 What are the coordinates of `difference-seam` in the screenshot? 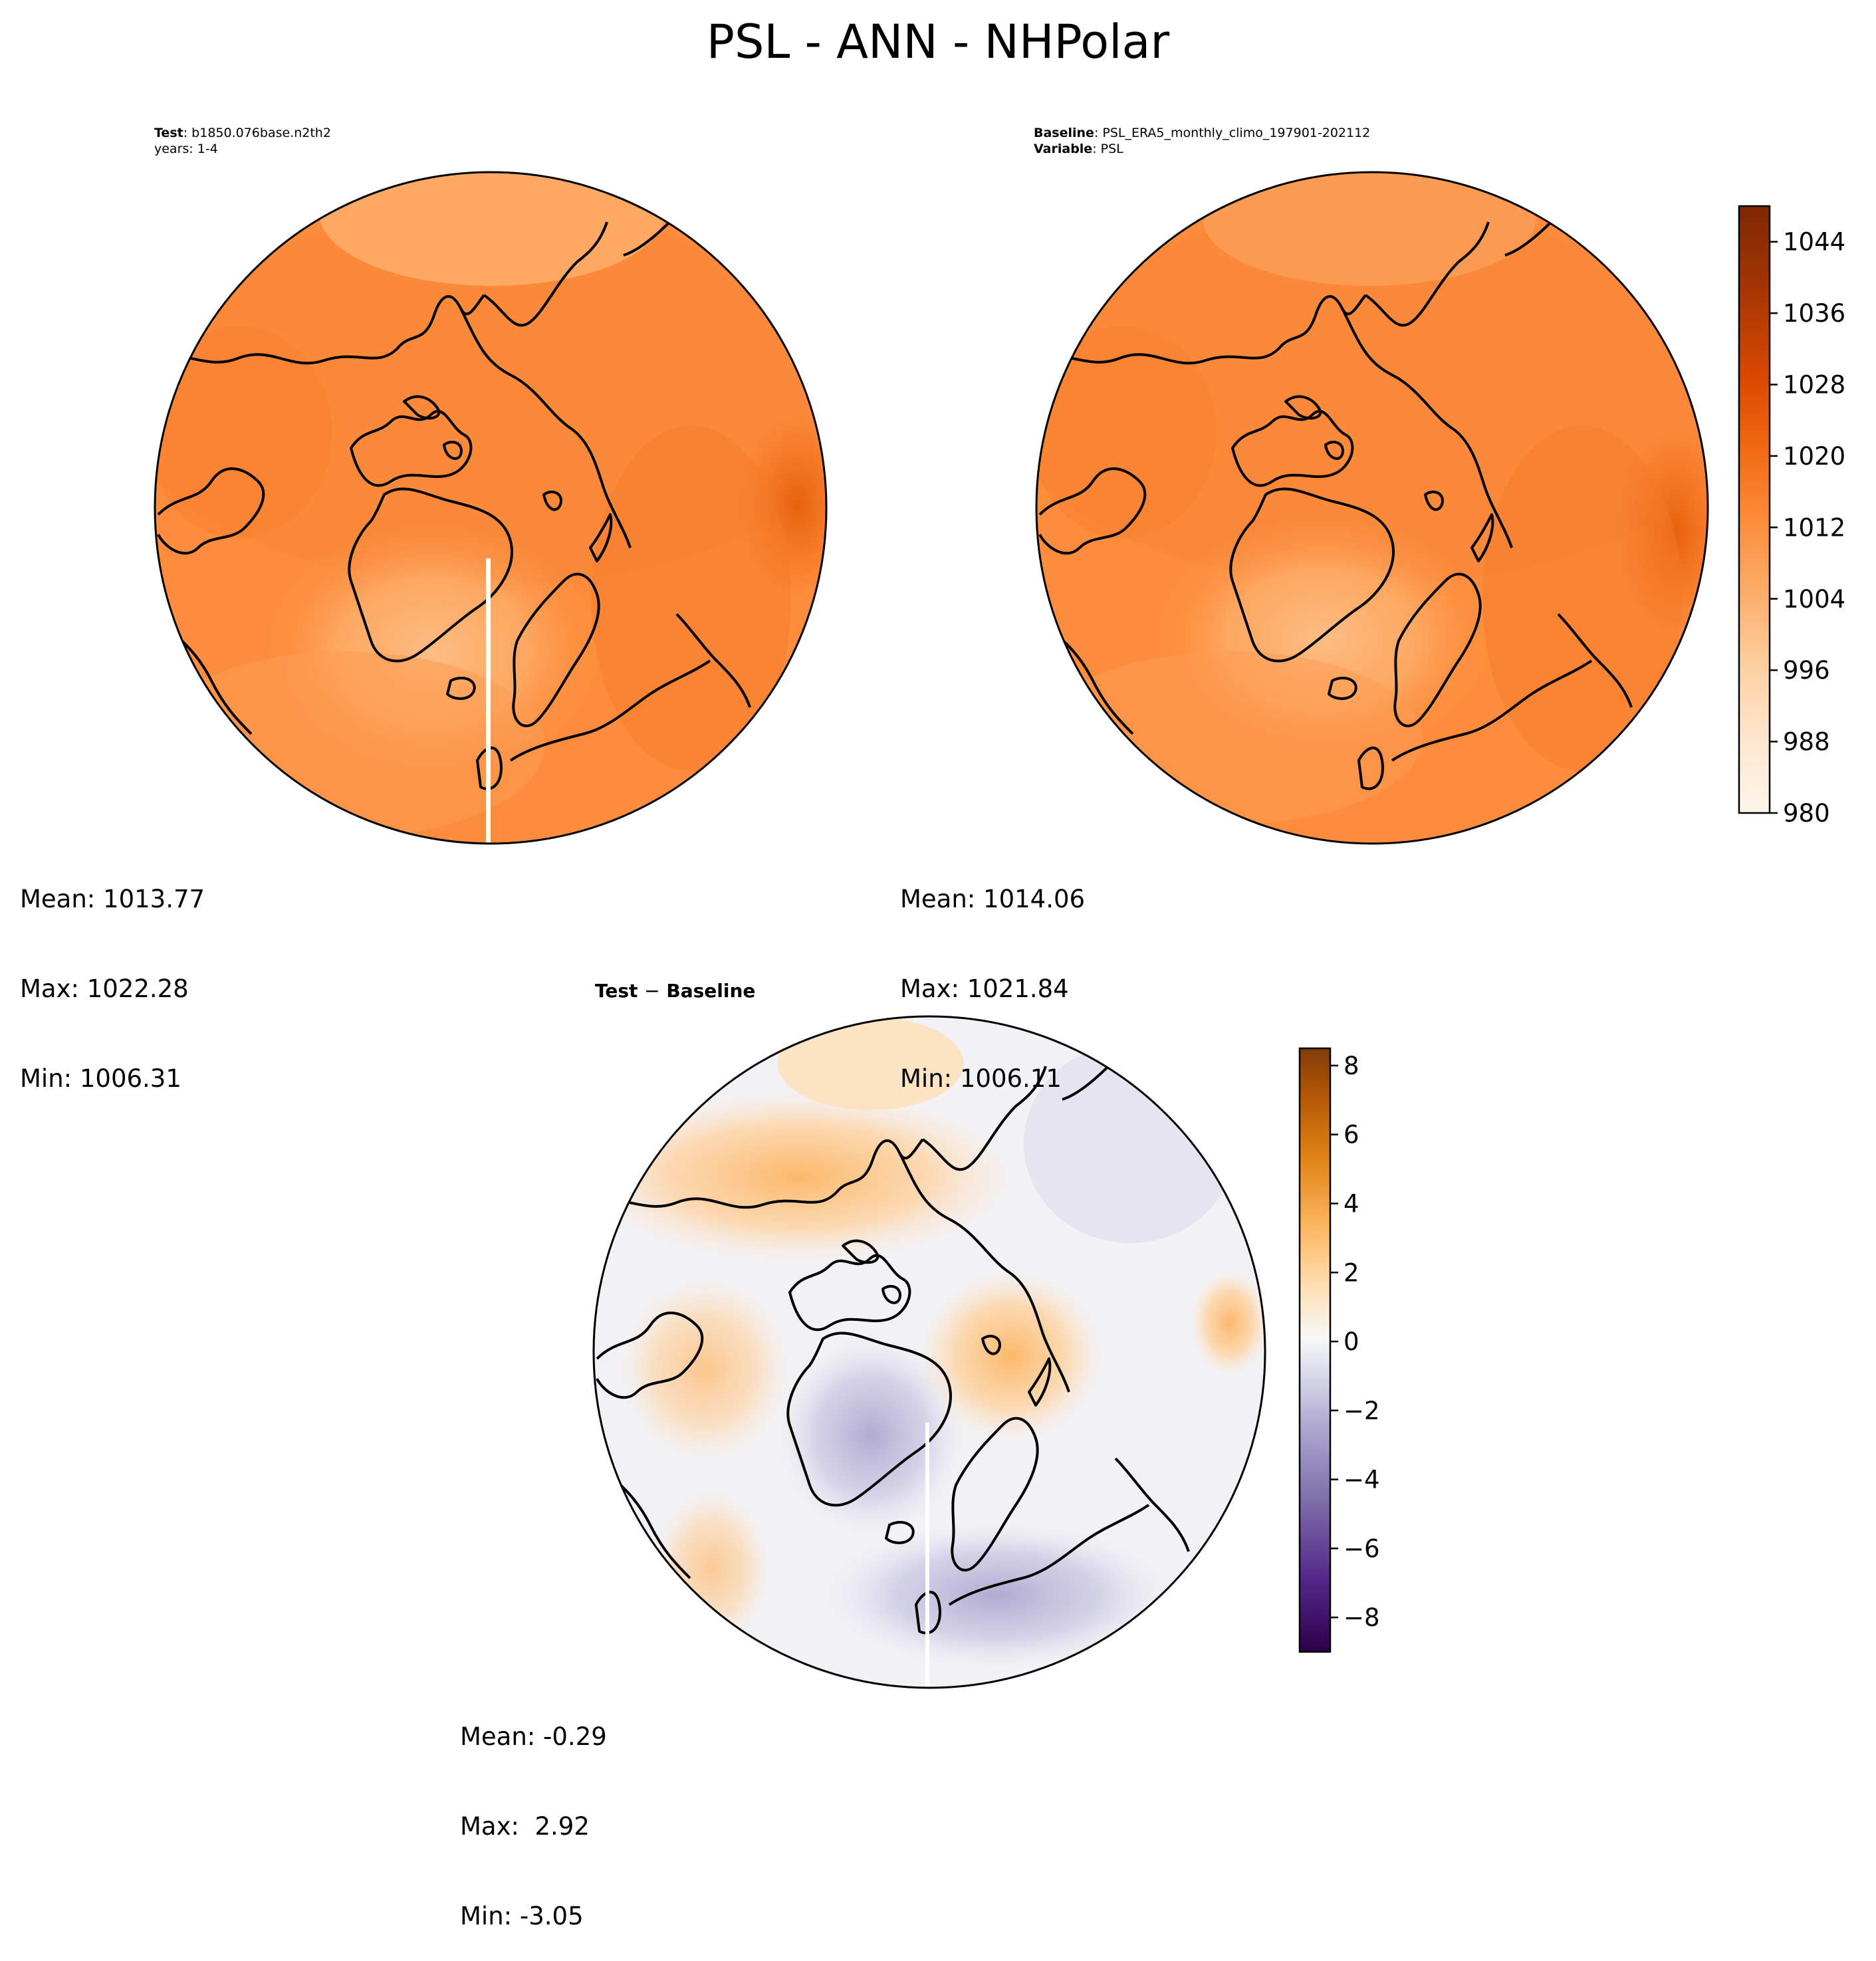 It's located at (927, 1555).